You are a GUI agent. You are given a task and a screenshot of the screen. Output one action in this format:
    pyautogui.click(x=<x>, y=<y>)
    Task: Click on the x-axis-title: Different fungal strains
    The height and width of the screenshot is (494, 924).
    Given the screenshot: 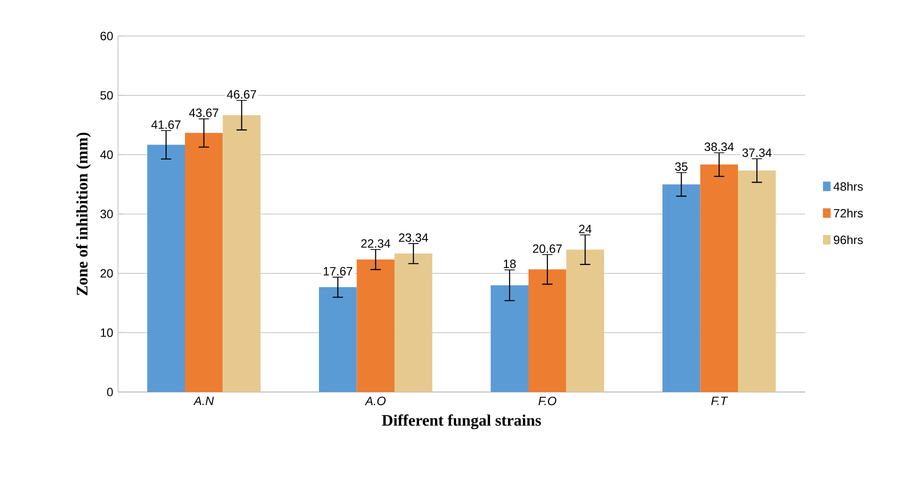 What is the action you would take?
    pyautogui.click(x=461, y=422)
    